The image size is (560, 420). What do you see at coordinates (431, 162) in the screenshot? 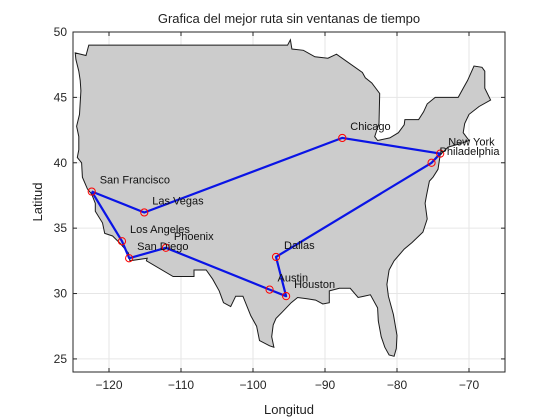
I see `city-marker-philadelphia` at bounding box center [431, 162].